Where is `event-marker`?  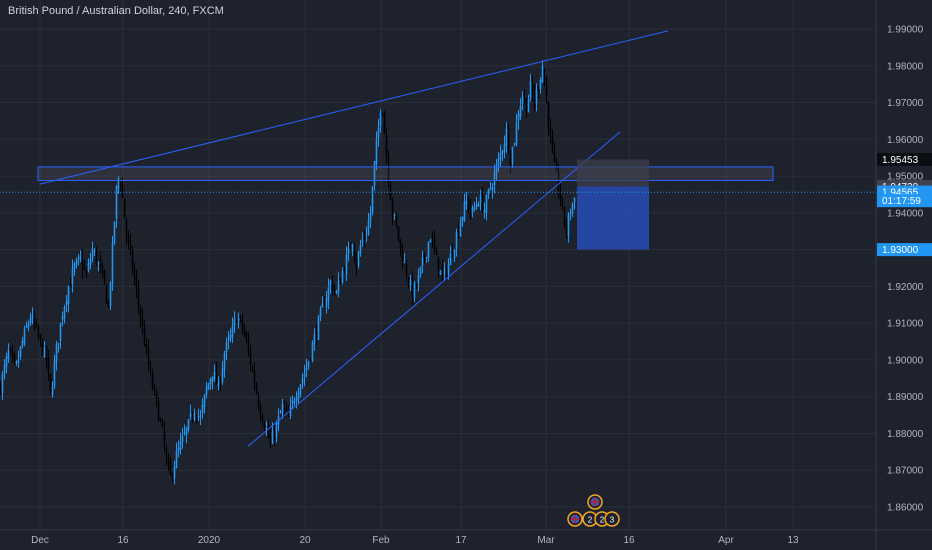 event-marker is located at coordinates (612, 519).